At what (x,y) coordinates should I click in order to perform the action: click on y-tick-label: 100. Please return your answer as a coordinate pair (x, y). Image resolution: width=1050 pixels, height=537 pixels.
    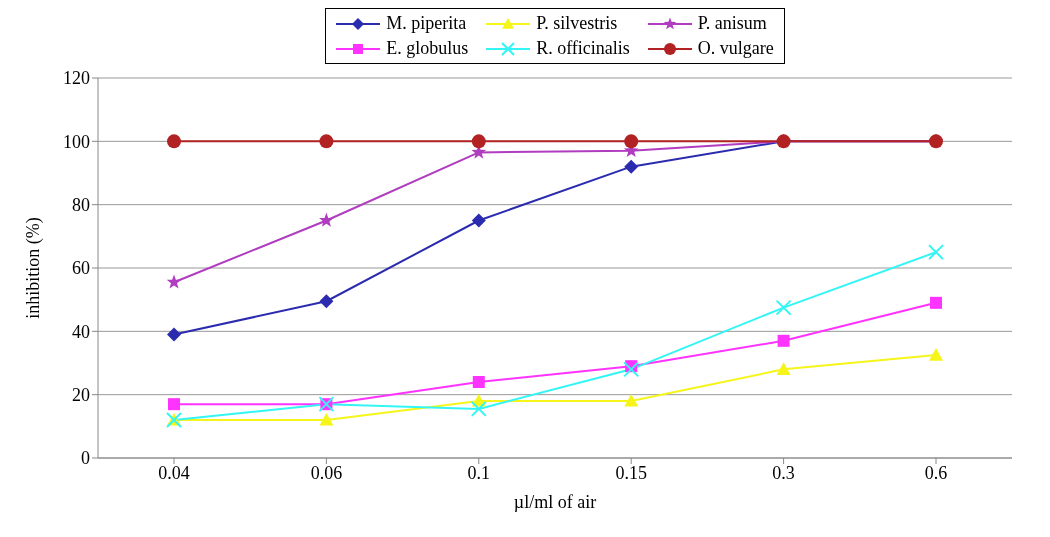
    Looking at the image, I should click on (76, 141).